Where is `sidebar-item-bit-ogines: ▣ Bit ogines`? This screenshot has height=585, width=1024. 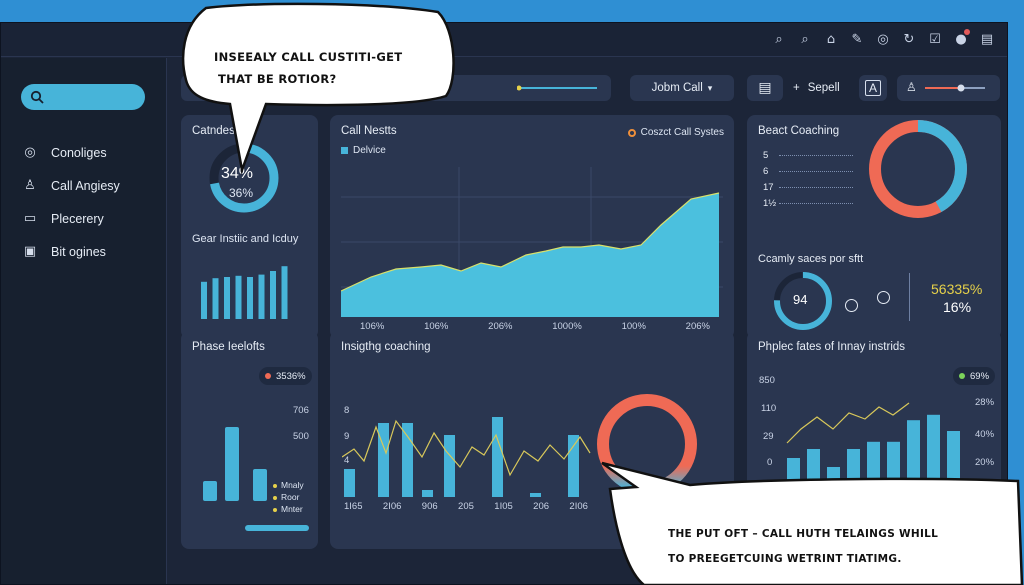
sidebar-item-bit-ogines: ▣ Bit ogines is located at coordinates (91, 251).